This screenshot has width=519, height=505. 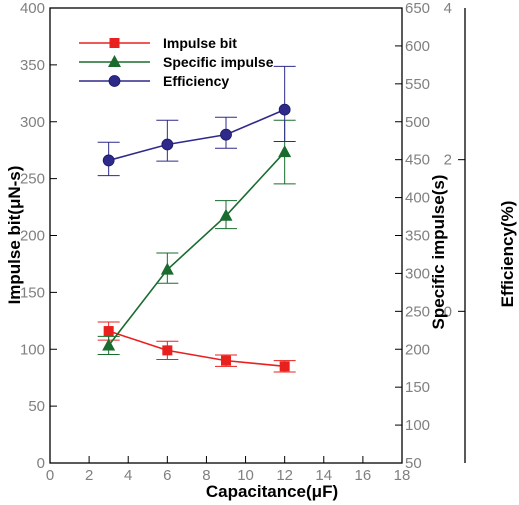 I want to click on impulse-axis-title: Impulse bit(μN-s), so click(x=14, y=235).